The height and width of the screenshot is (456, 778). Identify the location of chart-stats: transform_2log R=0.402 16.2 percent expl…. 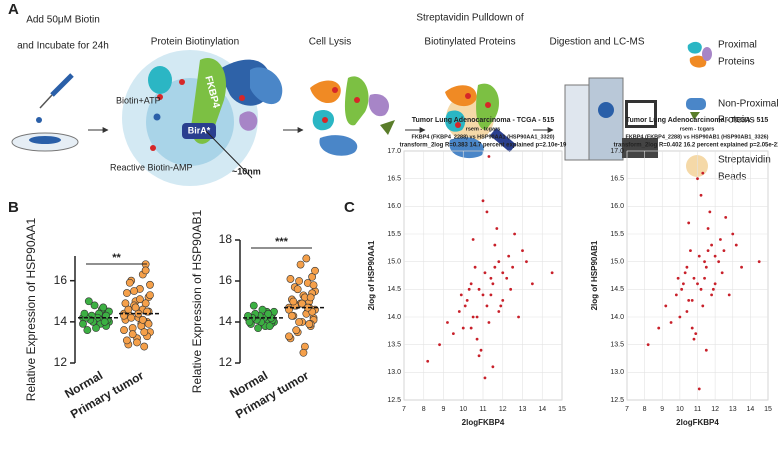
(696, 146).